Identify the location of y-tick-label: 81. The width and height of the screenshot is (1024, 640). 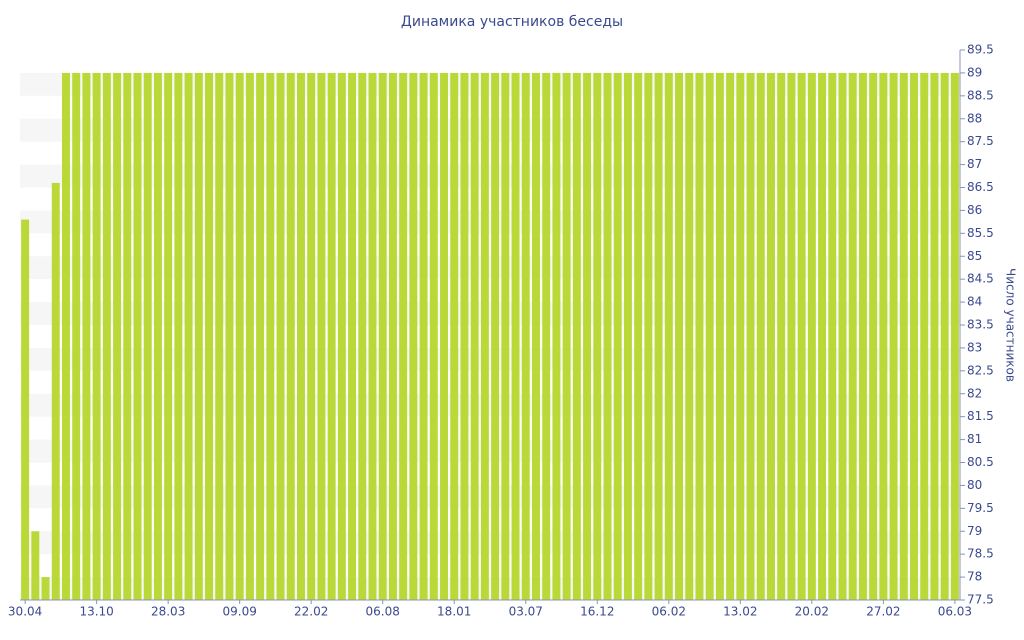
(974, 439).